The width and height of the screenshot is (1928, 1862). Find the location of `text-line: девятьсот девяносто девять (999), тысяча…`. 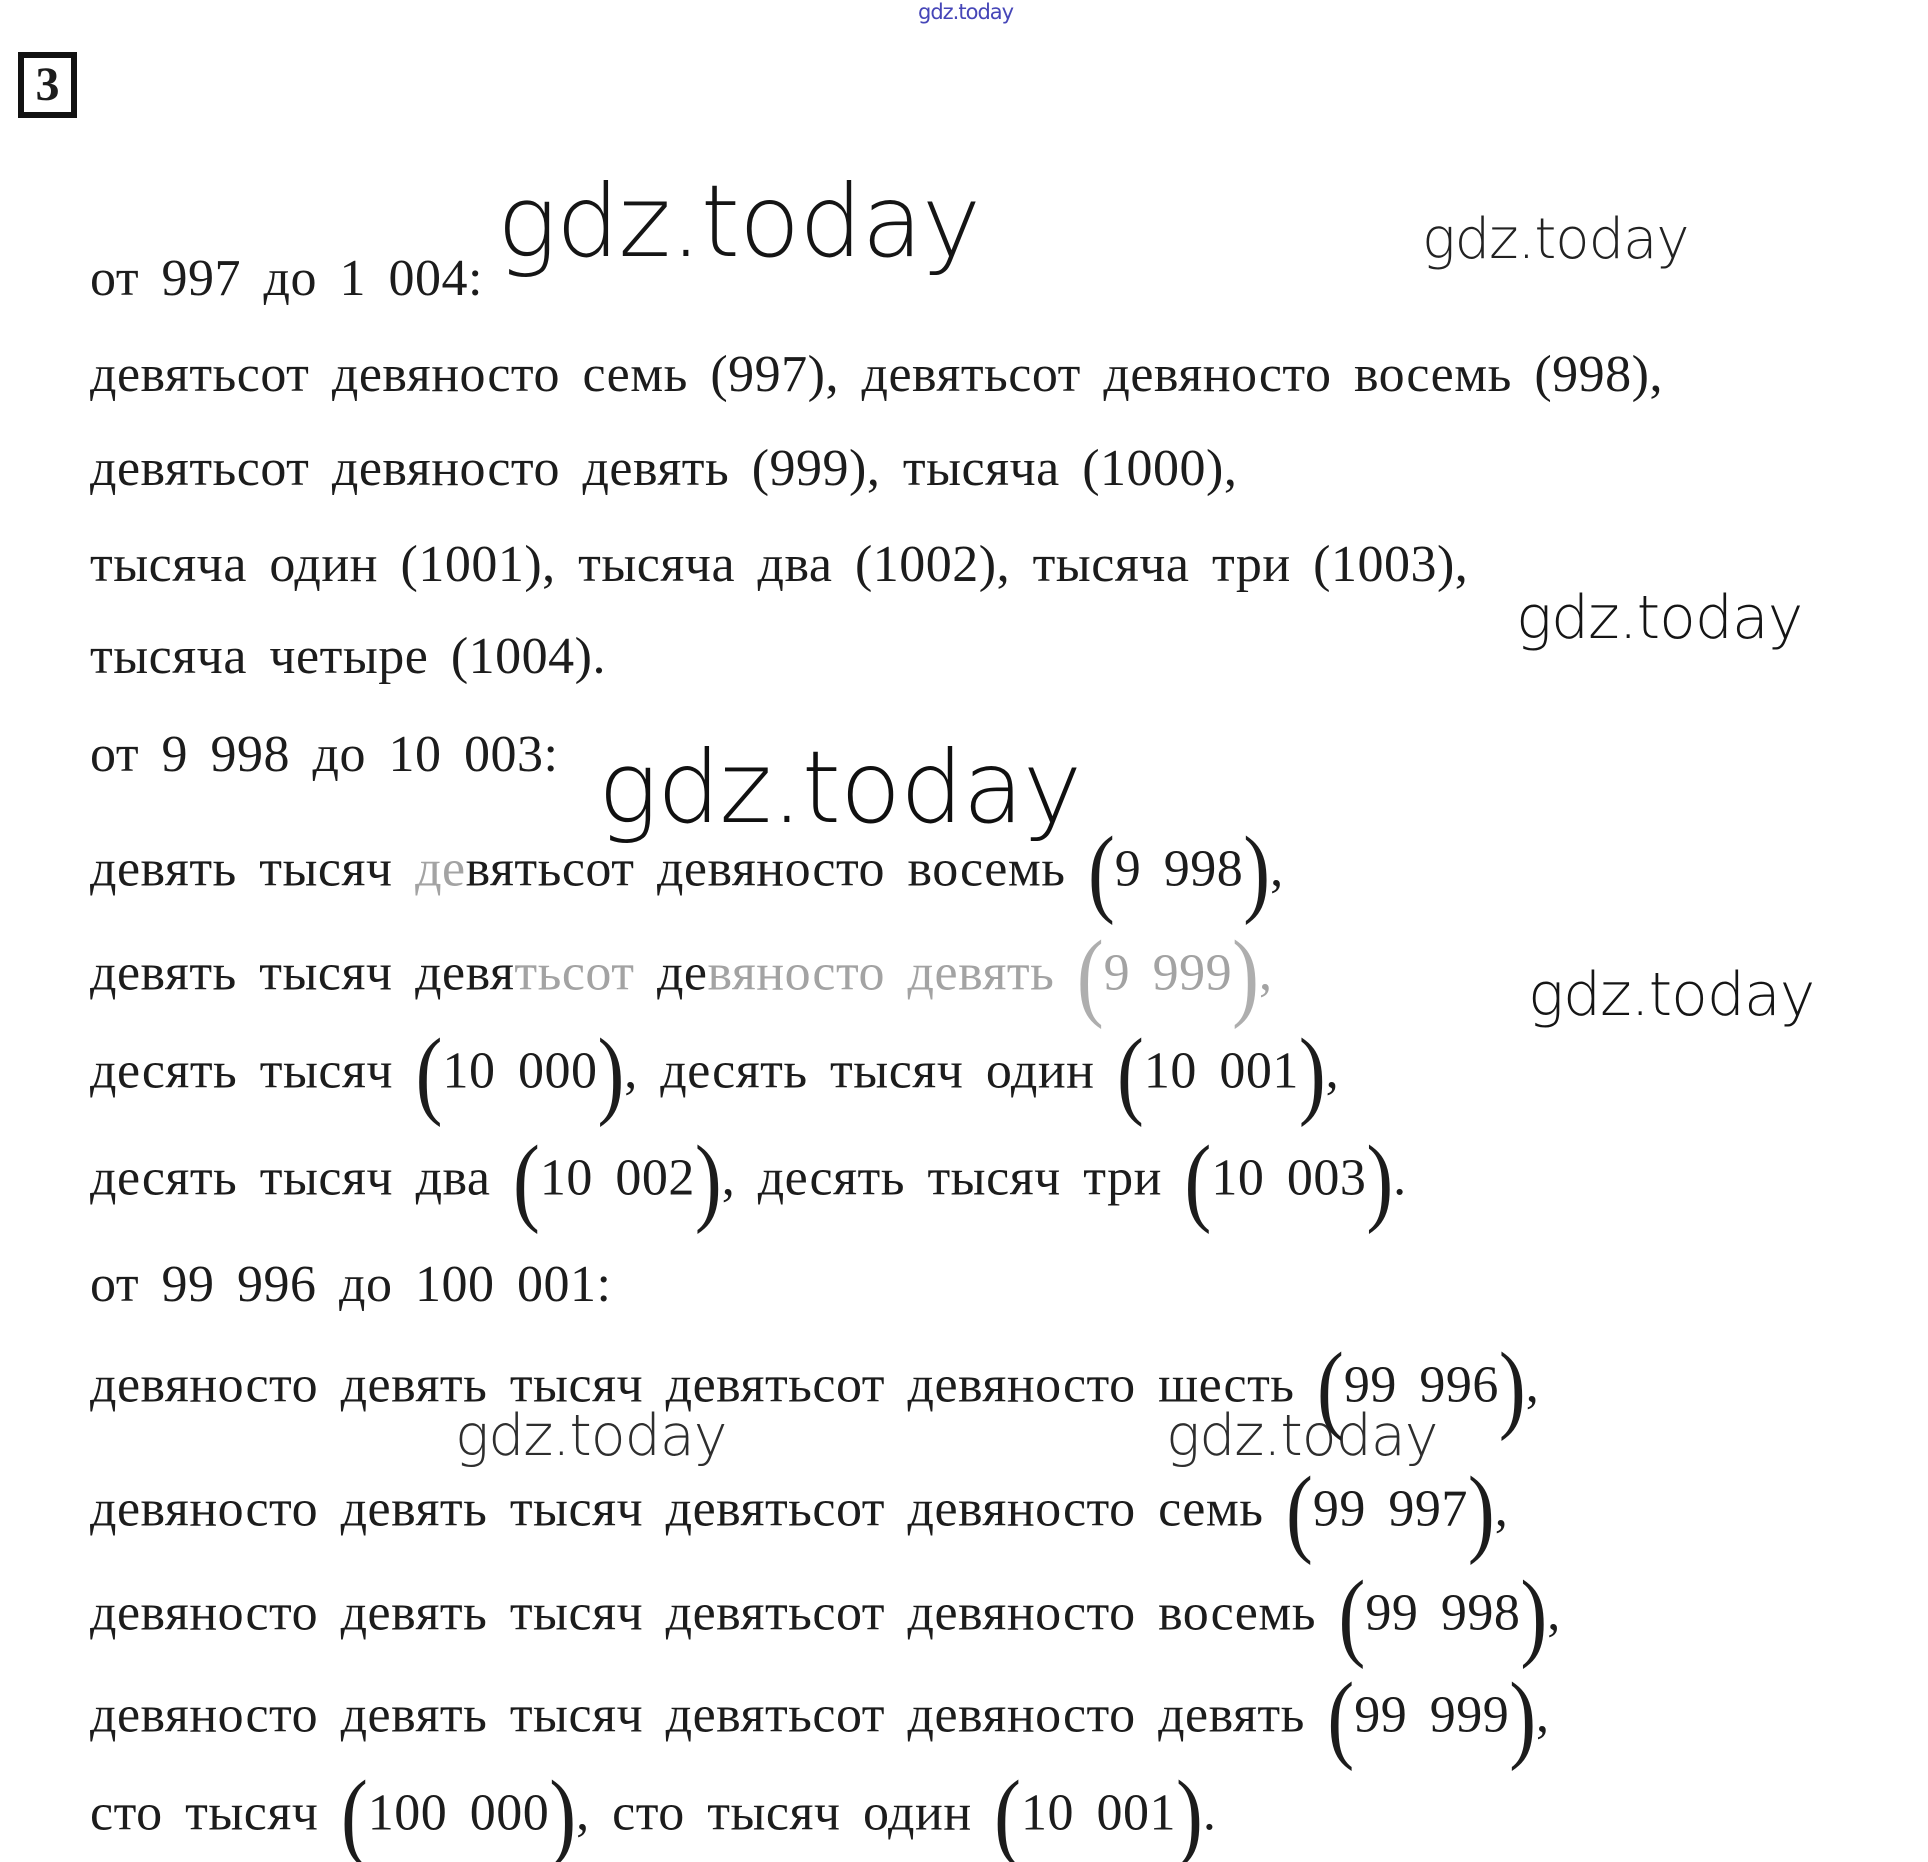

text-line: девятьсот девяносто девять (999), тысяча… is located at coordinates (663, 469).